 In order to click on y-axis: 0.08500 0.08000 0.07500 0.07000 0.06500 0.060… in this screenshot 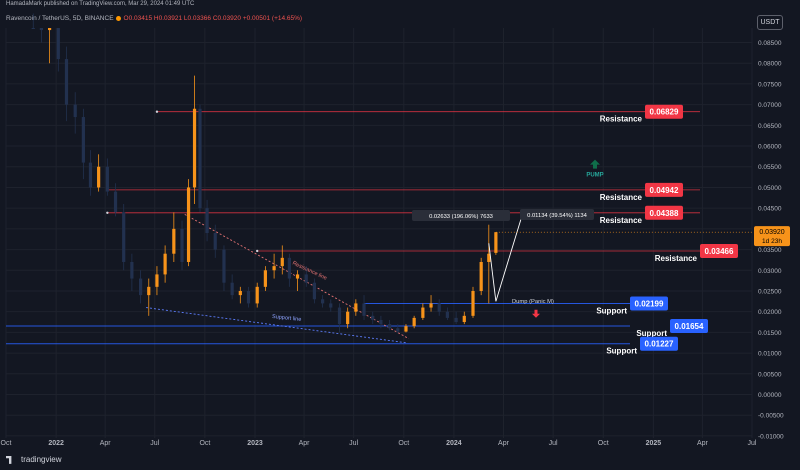, I will do `click(772, 240)`.